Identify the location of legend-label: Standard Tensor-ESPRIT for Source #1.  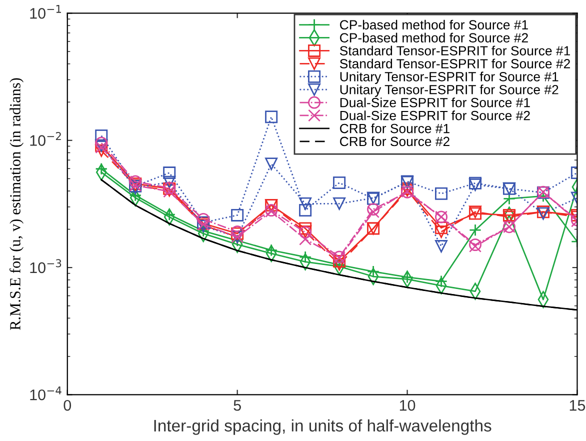
(455, 51).